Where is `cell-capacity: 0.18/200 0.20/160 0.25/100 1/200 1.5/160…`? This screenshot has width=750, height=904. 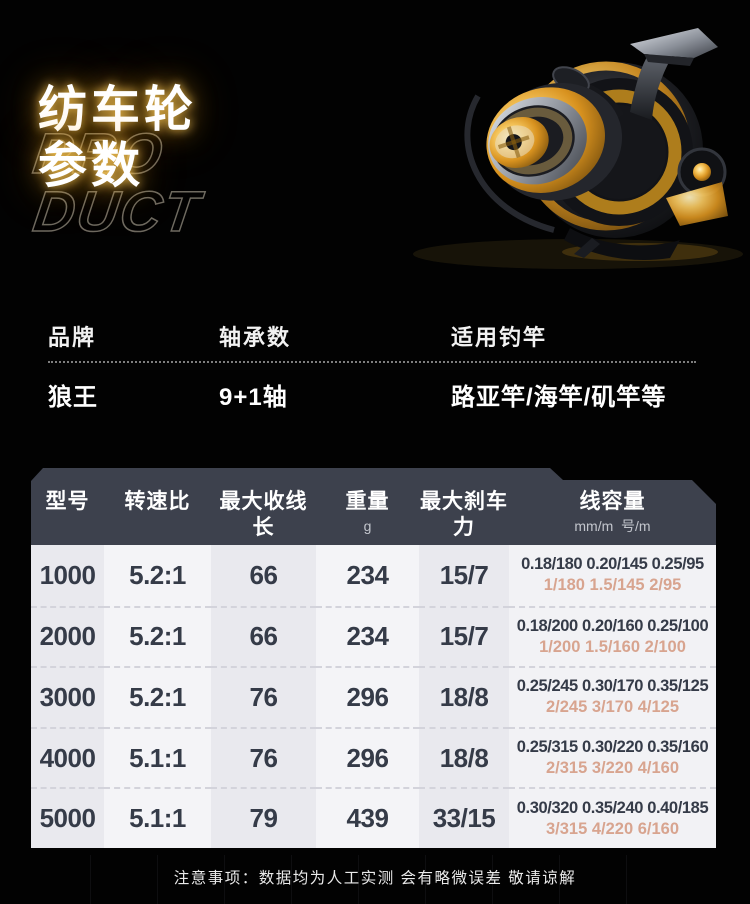 cell-capacity: 0.18/200 0.20/160 0.25/100 1/200 1.5/160… is located at coordinates (612, 636).